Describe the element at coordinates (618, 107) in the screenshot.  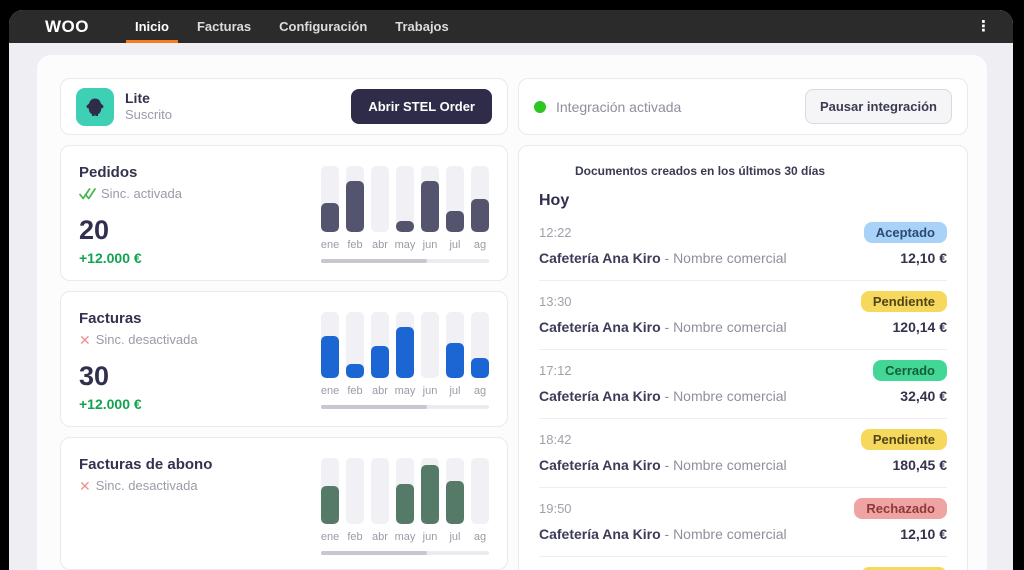
I see `integration-status-label: Integración activada` at that location.